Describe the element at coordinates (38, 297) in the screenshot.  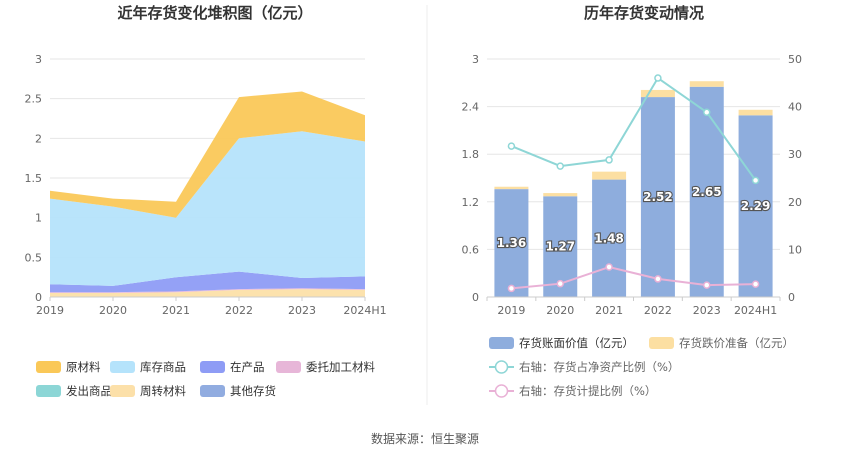
I see `left-y-tick-label: 0` at that location.